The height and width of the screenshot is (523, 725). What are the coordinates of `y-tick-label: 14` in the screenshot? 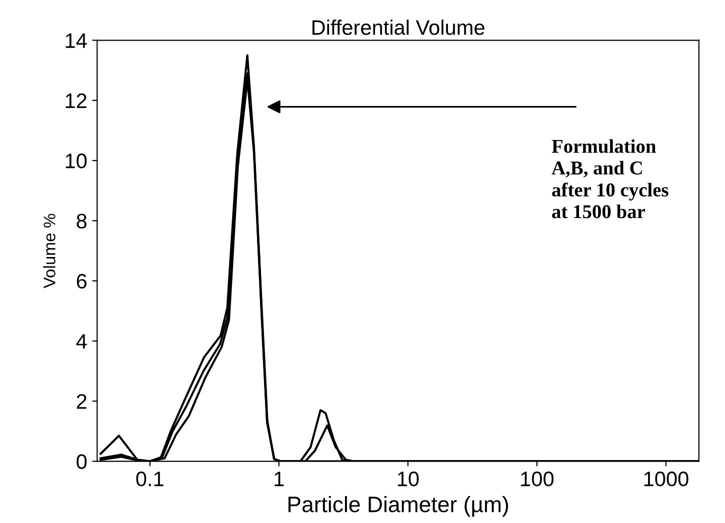 It's located at (76, 40).